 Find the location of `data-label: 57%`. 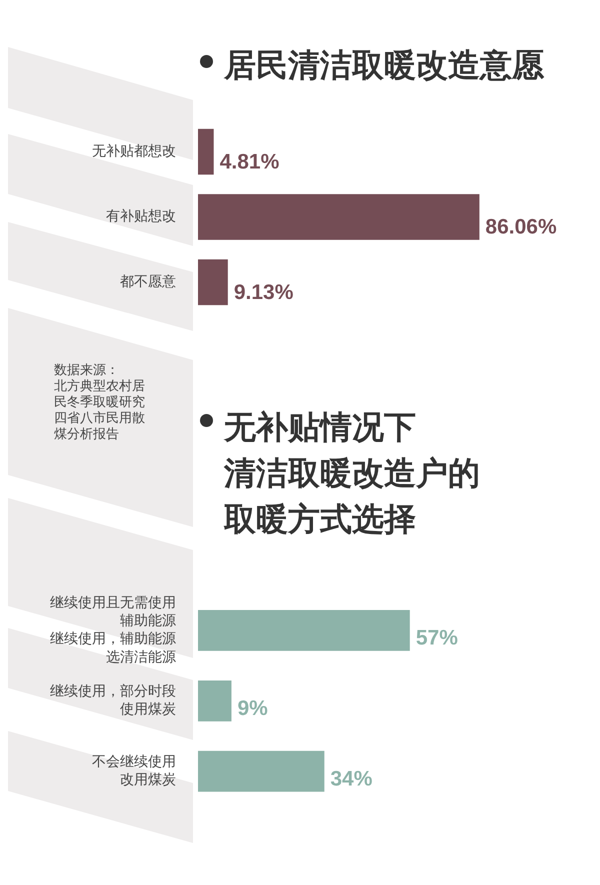

data-label: 57% is located at coordinates (437, 638).